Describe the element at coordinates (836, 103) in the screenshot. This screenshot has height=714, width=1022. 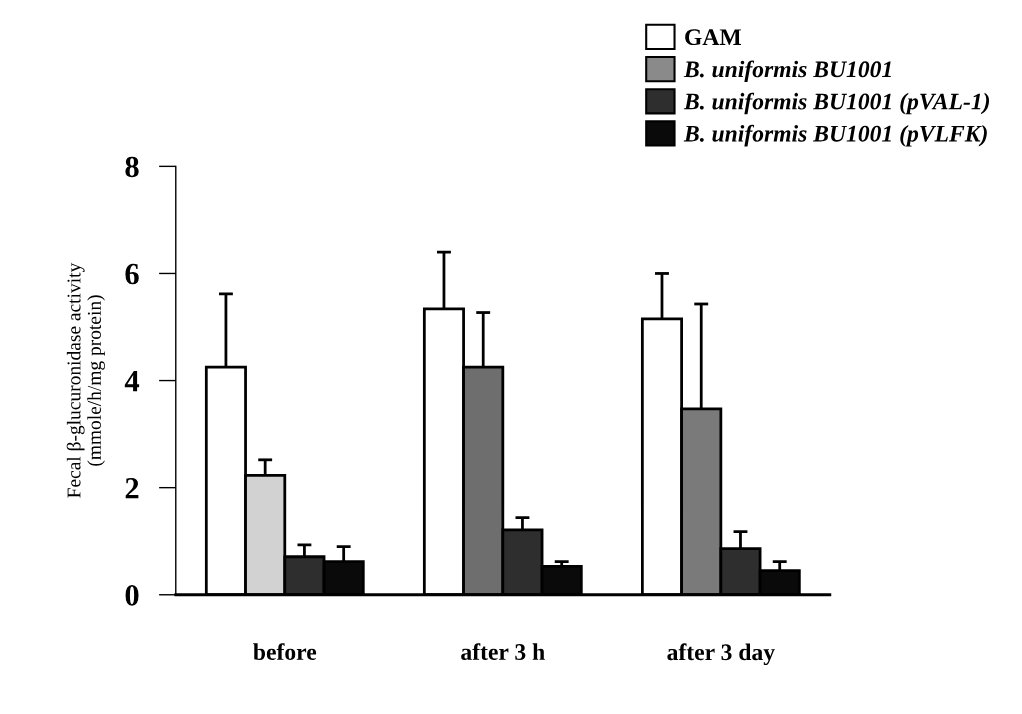
I see `legend-label: B. uniformis BU1001 (pVAL-1)` at that location.